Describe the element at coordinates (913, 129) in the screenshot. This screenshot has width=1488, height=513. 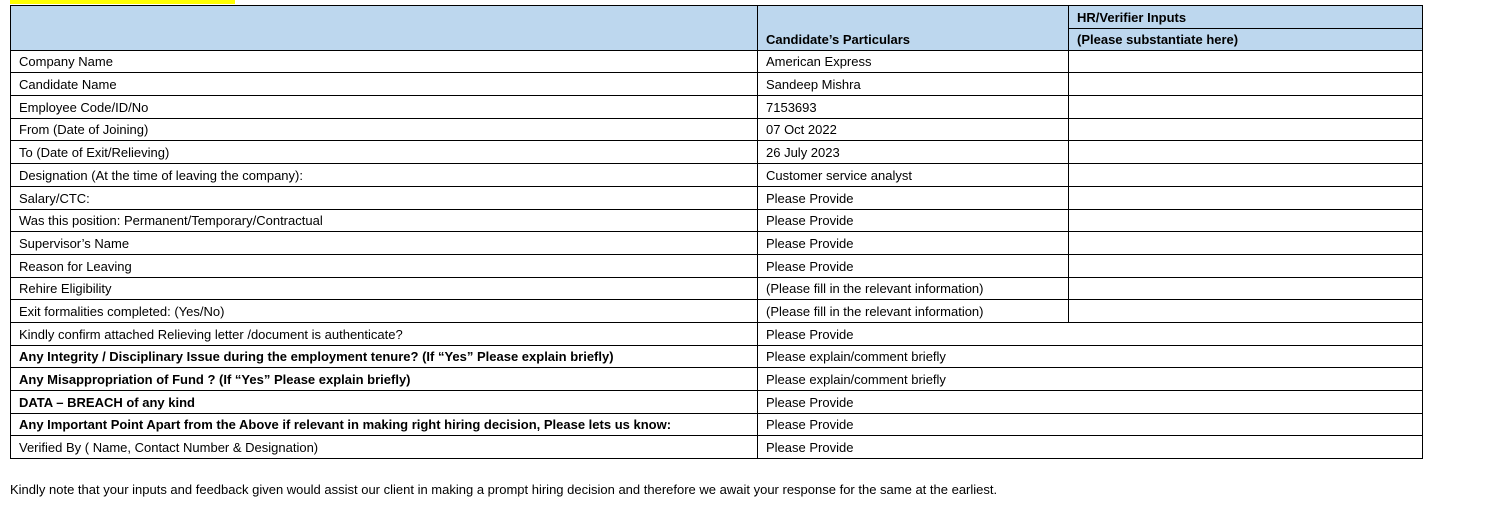
I see `candidate-value: 07 Oct 2022` at that location.